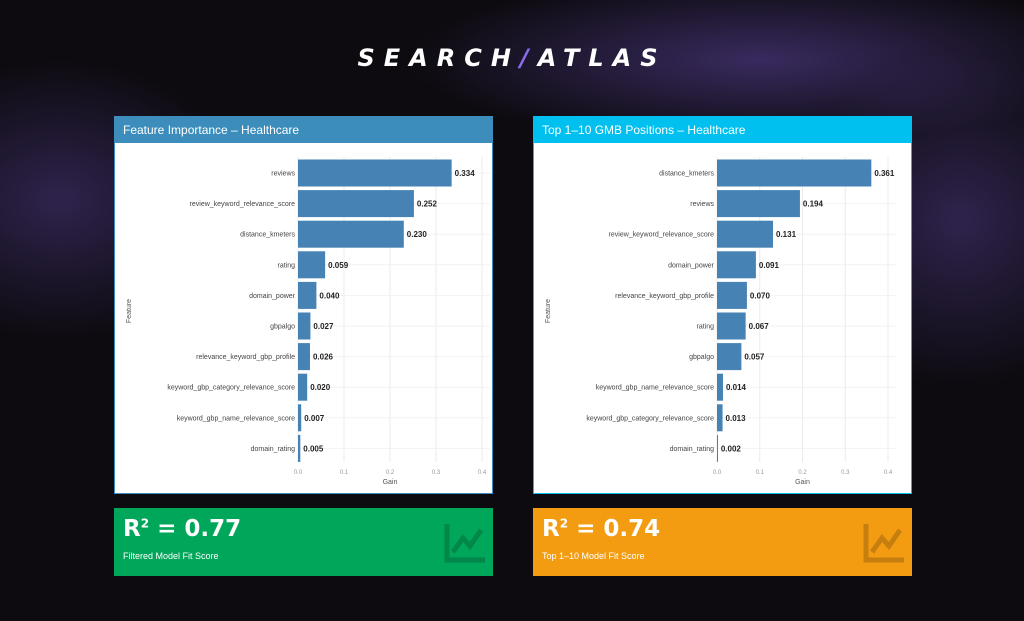  I want to click on data-label: 0.252, so click(427, 204).